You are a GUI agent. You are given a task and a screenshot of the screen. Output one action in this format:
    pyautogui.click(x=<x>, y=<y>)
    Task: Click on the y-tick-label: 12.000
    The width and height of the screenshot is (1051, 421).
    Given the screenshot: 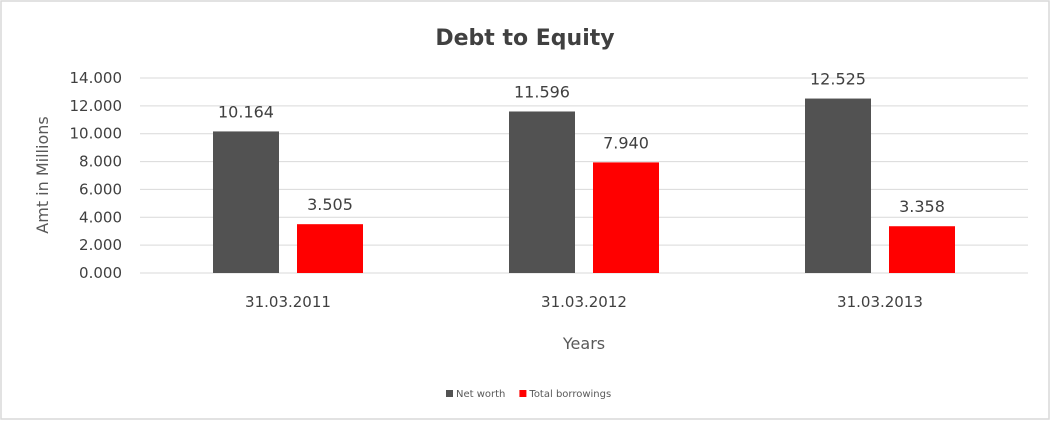 What is the action you would take?
    pyautogui.click(x=96, y=106)
    